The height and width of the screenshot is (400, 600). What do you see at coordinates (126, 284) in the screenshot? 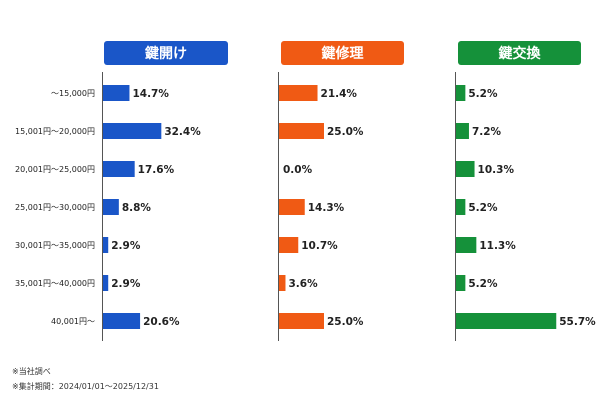
I see `data-label-0-5: 2.9%` at bounding box center [126, 284].